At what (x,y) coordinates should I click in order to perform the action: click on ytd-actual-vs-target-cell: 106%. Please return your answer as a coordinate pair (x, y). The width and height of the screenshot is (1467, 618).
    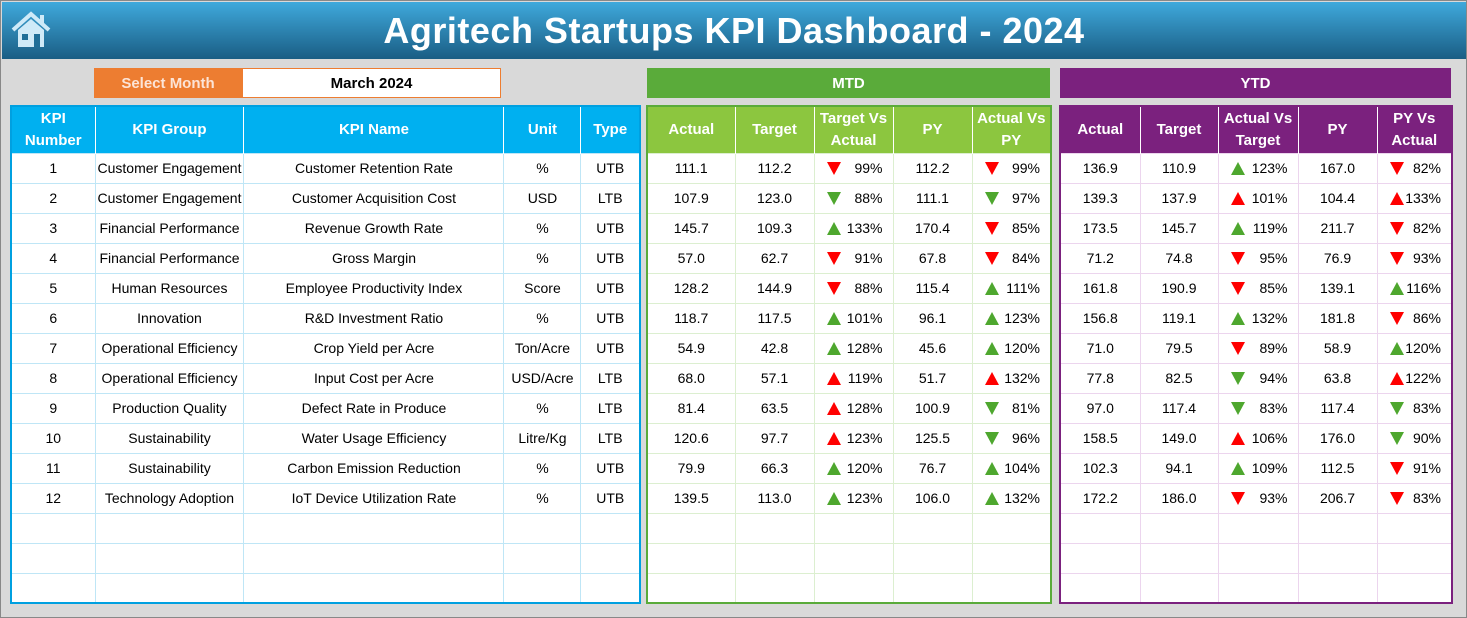
    Looking at the image, I should click on (1258, 438).